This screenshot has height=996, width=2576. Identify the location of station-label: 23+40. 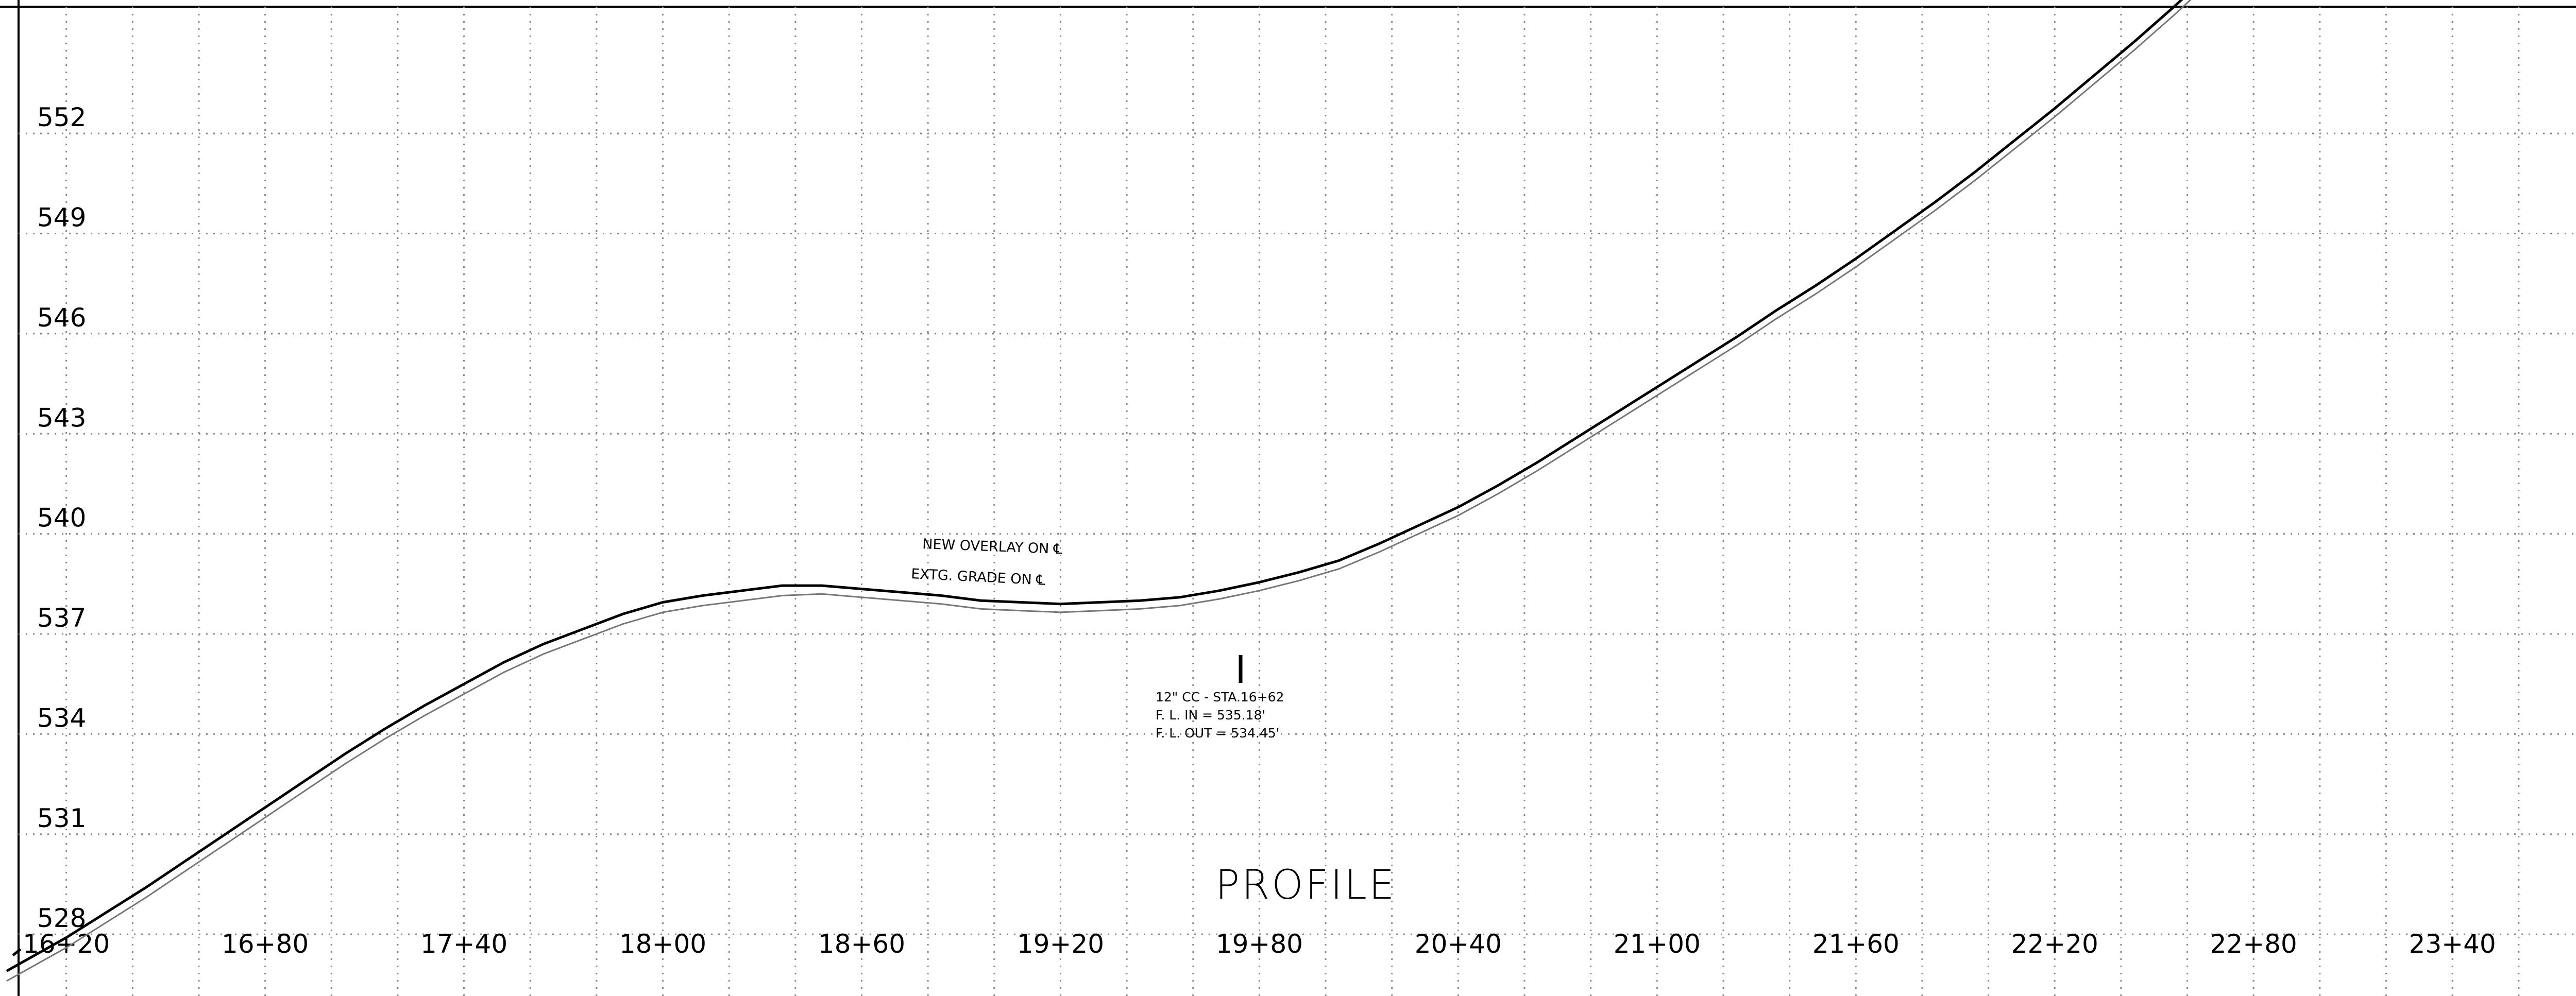
(2452, 944).